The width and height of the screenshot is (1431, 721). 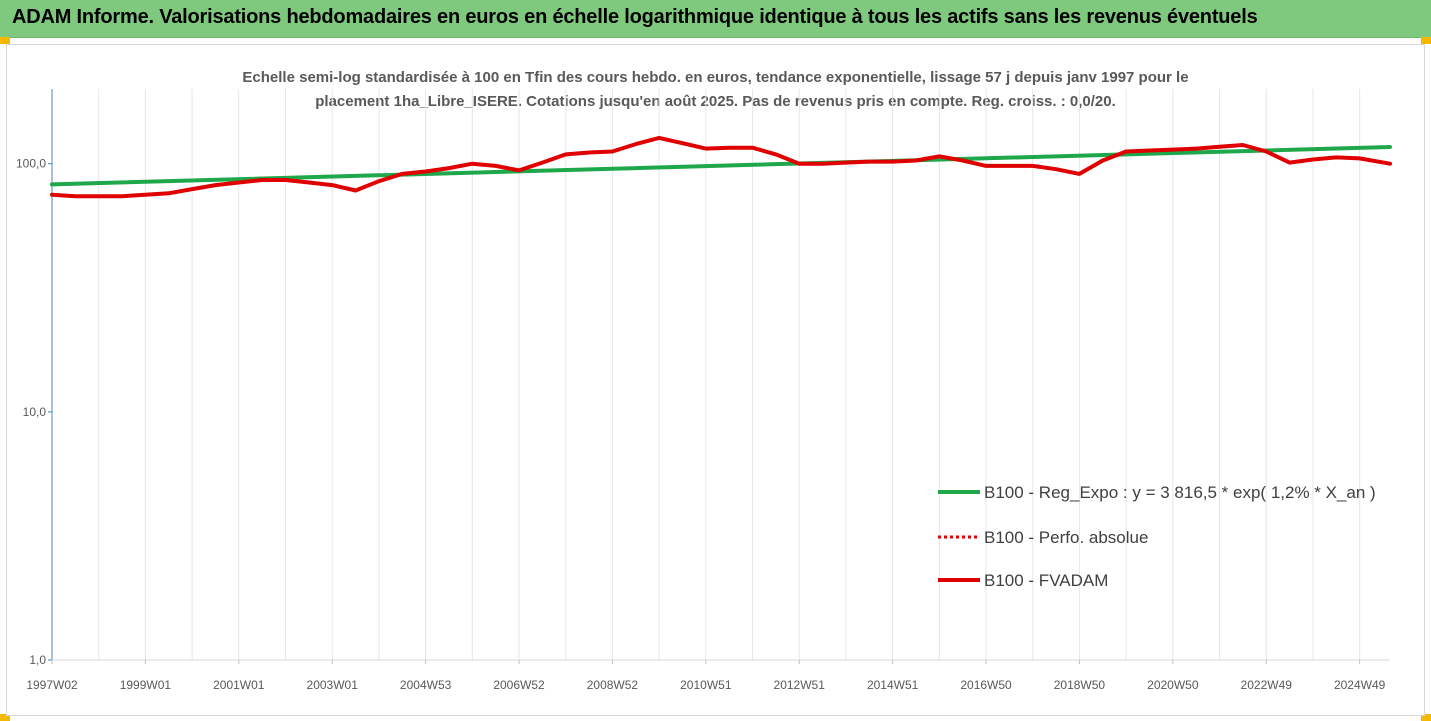 What do you see at coordinates (800, 685) in the screenshot?
I see `x-tick-label: 2012W51` at bounding box center [800, 685].